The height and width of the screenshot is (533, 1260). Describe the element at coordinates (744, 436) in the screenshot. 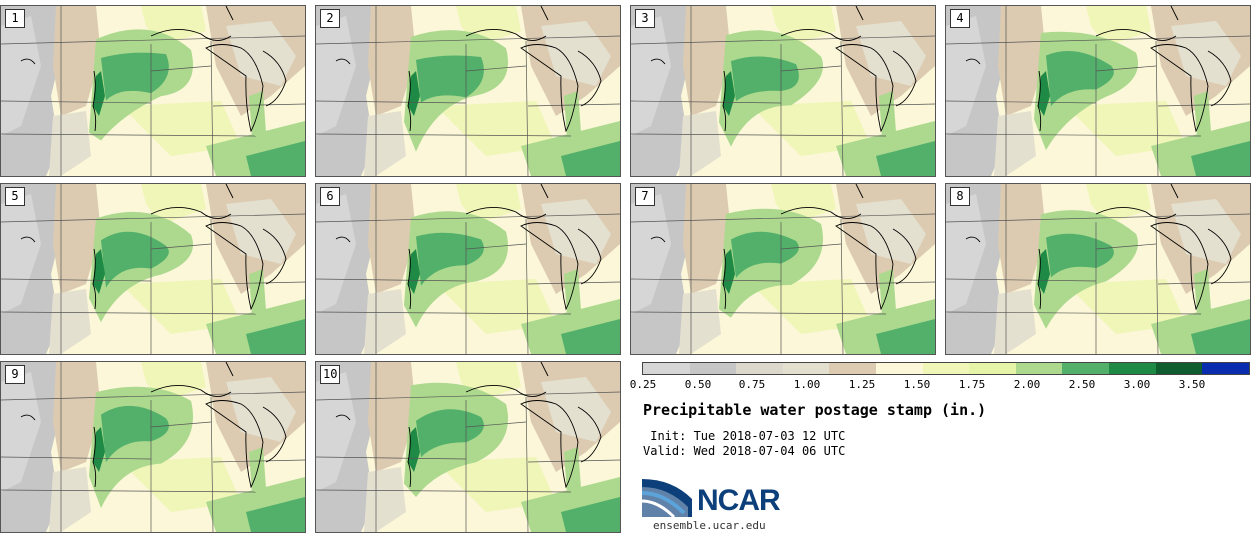

I see `init-time: Init: Tue 2018-07-03 12 UTC` at that location.